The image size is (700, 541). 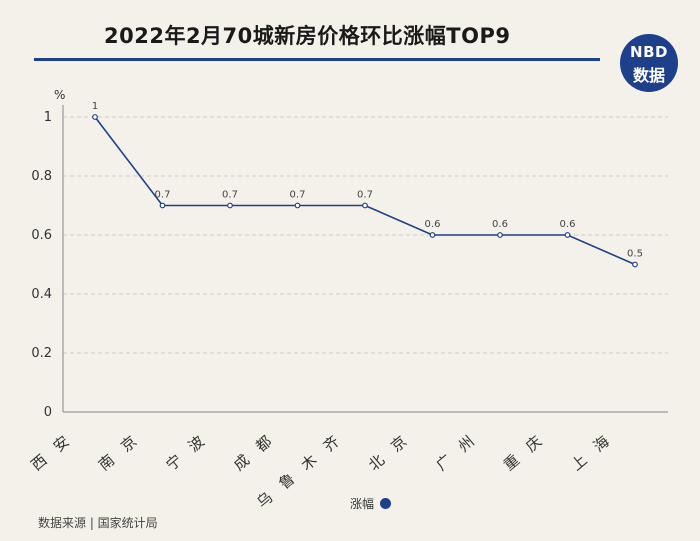 I want to click on legend-marker, so click(x=386, y=503).